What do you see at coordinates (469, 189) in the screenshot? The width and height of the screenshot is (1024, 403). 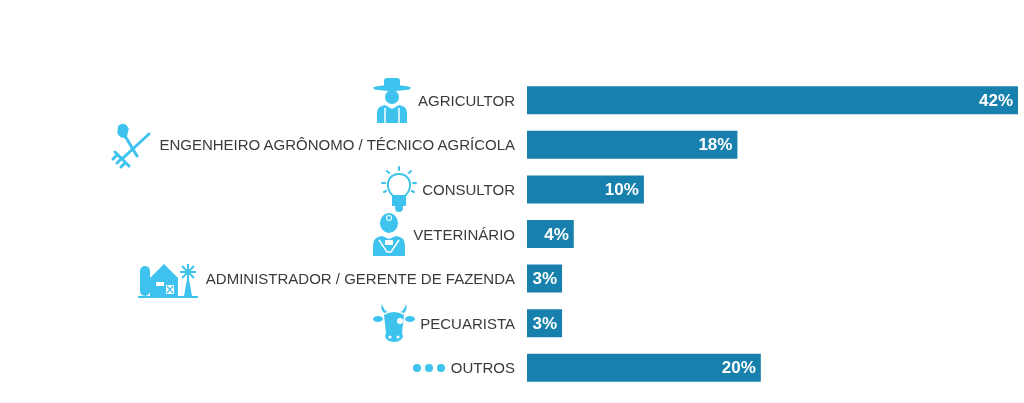 I see `y-tick-label: CONSULTOR` at bounding box center [469, 189].